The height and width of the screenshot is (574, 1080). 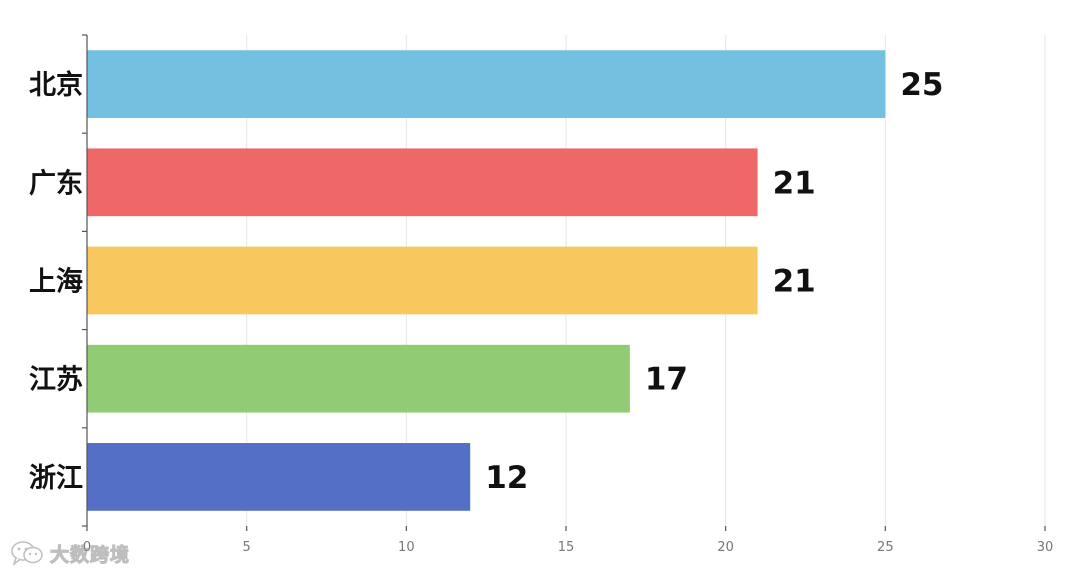 What do you see at coordinates (725, 547) in the screenshot?
I see `x-tick-label: 20` at bounding box center [725, 547].